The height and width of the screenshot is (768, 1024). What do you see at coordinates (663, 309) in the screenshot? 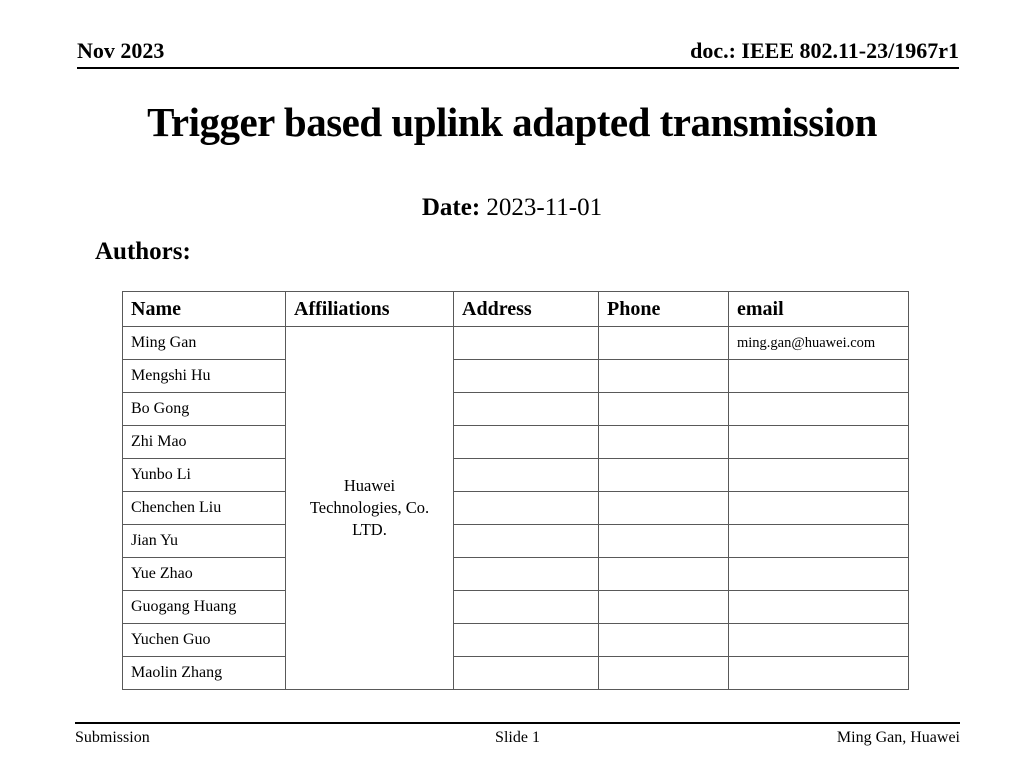
I see `column-header-phone: Phone` at bounding box center [663, 309].